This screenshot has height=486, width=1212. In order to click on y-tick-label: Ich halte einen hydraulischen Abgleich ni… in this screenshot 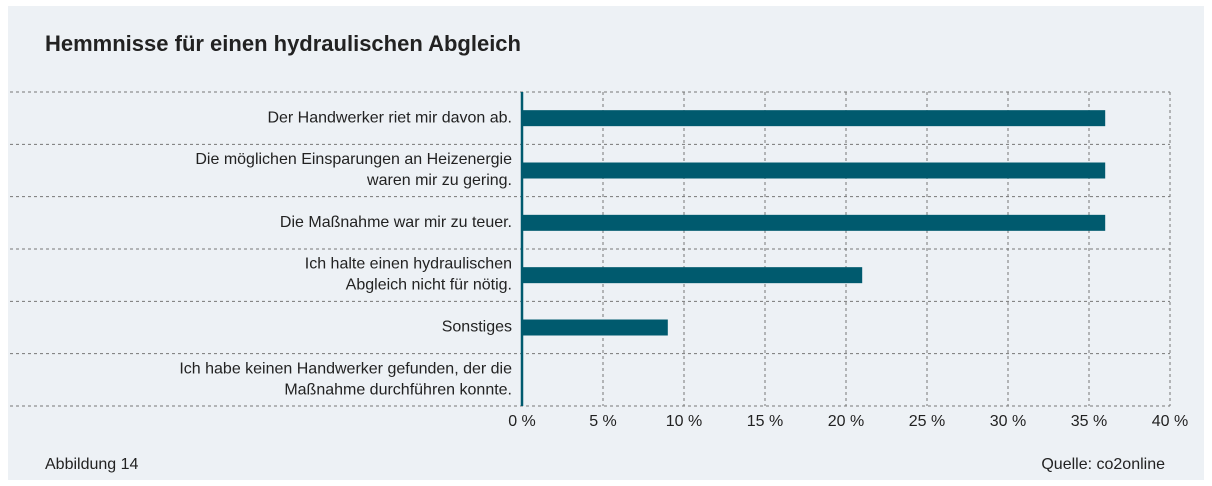, I will do `click(408, 275)`.